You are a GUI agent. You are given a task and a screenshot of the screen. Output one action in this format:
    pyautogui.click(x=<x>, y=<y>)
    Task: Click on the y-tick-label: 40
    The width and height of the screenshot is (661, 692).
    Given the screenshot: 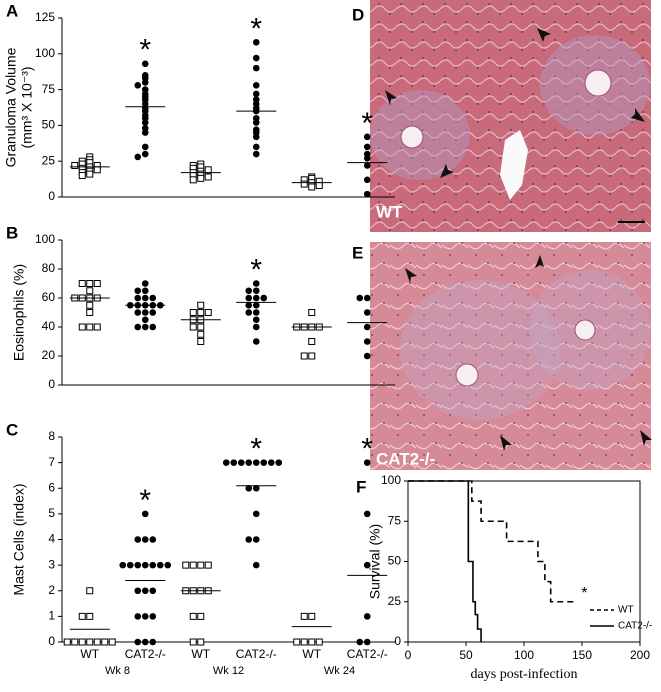 What is the action you would take?
    pyautogui.click(x=49, y=326)
    